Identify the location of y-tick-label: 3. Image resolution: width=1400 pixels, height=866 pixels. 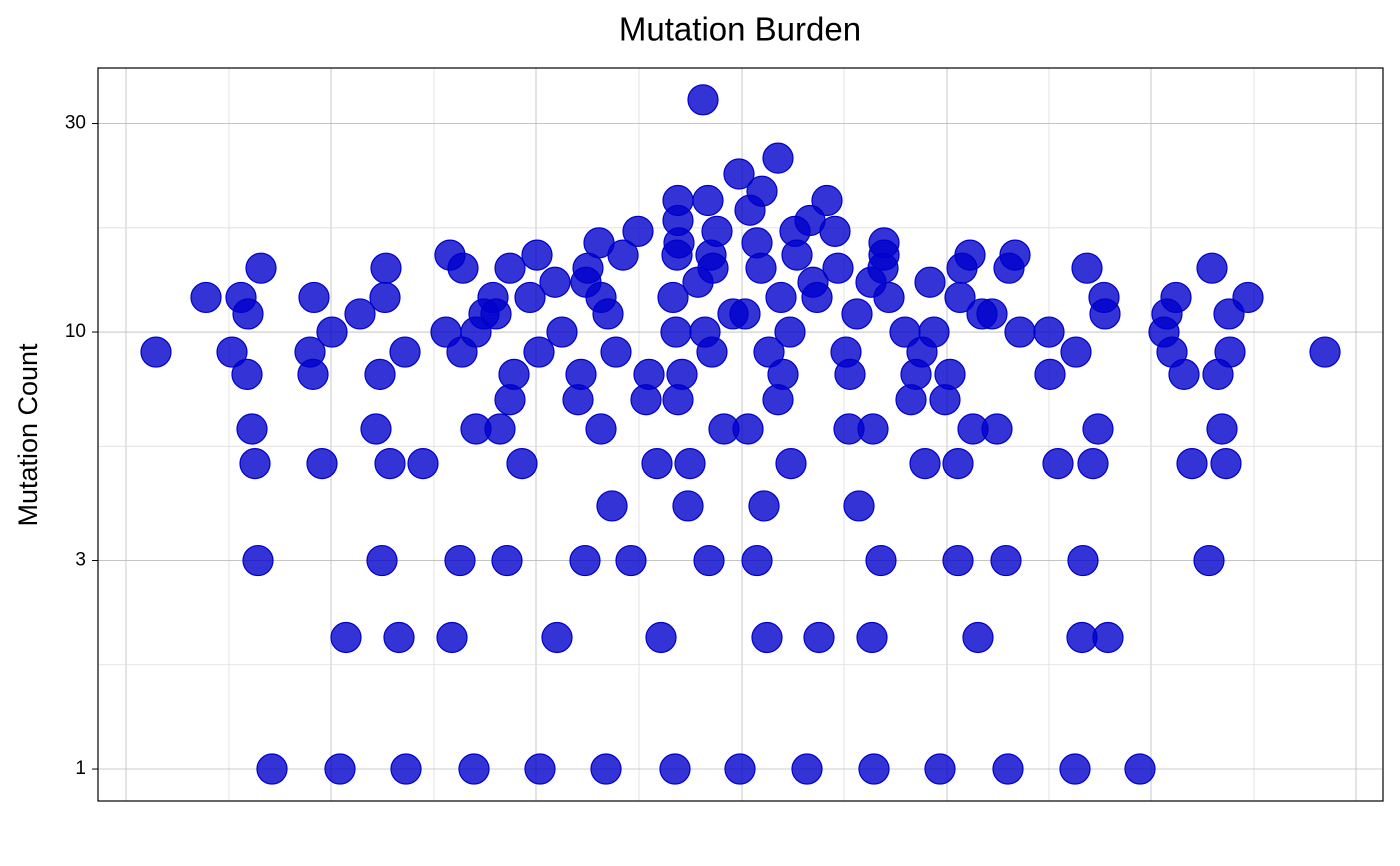
(80, 560).